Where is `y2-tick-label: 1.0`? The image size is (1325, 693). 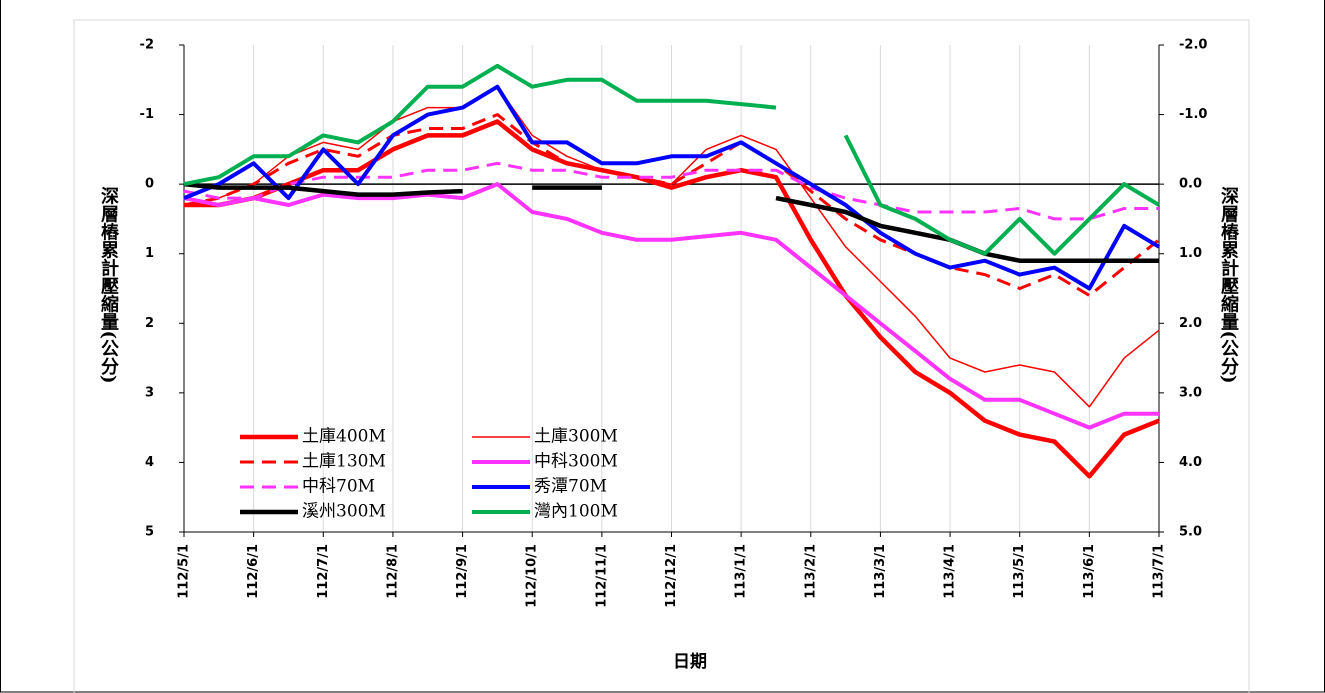 y2-tick-label: 1.0 is located at coordinates (1190, 253).